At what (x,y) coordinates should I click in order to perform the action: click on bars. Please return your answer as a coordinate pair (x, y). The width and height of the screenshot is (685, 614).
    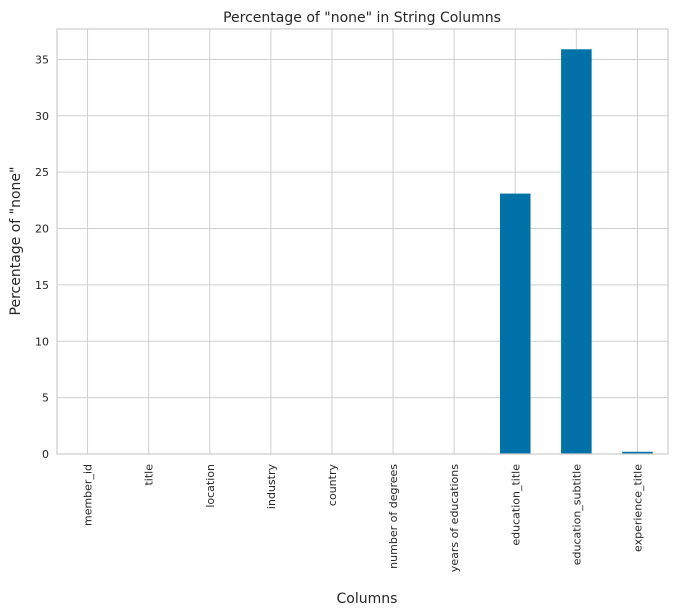
    Looking at the image, I should click on (576, 251).